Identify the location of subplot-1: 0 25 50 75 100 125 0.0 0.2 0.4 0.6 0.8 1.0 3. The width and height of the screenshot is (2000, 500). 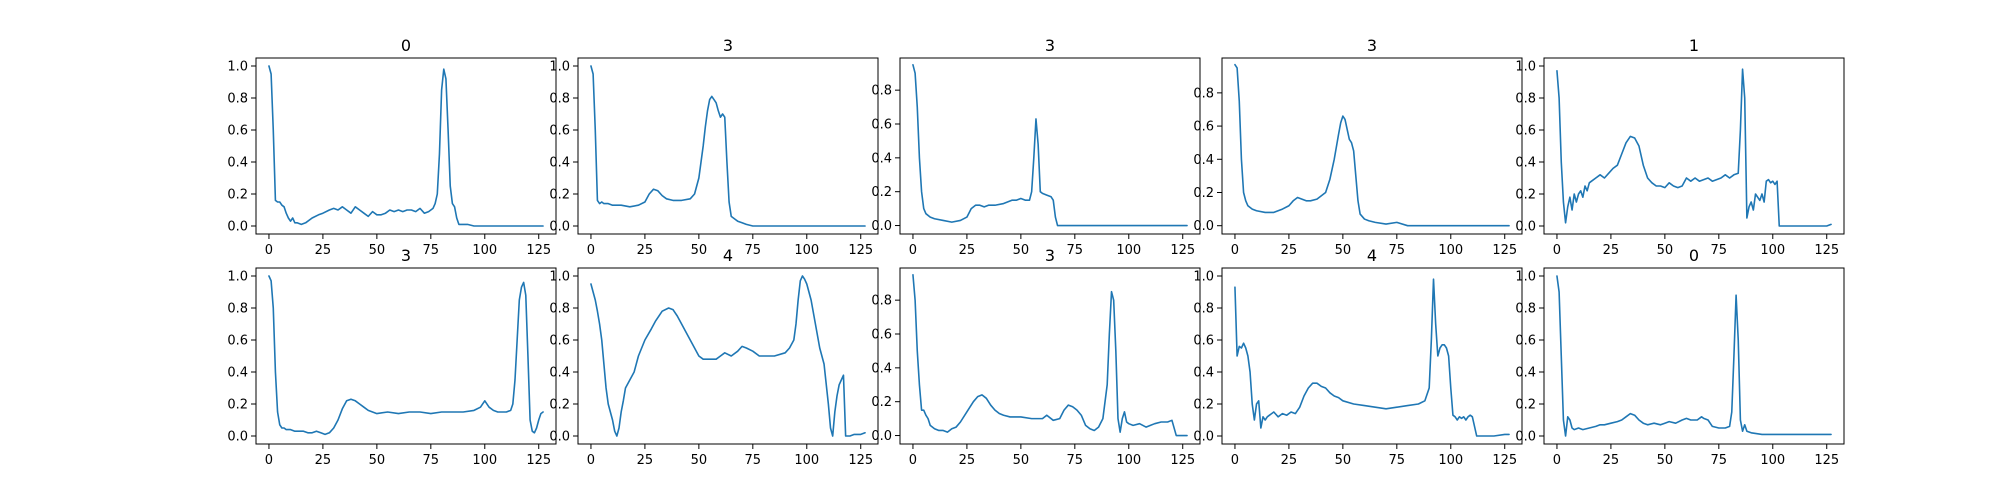
(714, 147).